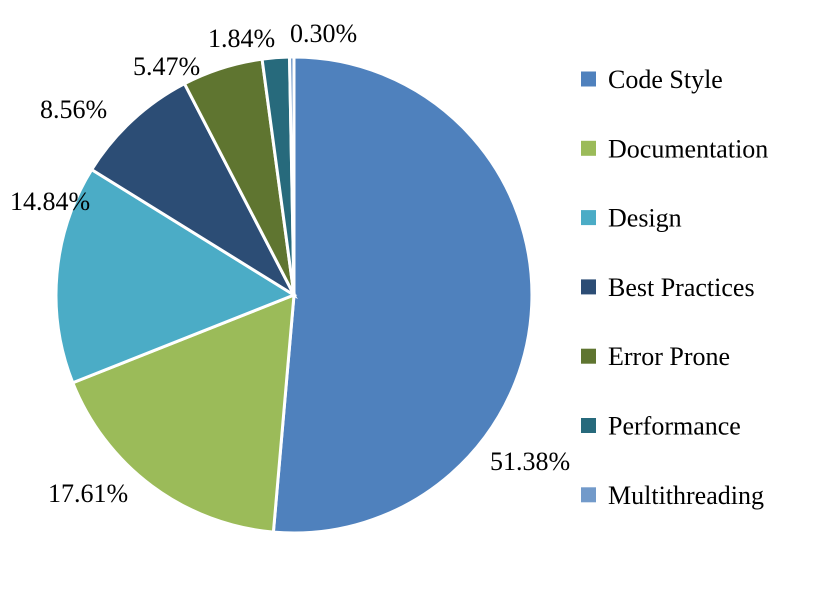  I want to click on legend-swatch-code-style, so click(588, 79).